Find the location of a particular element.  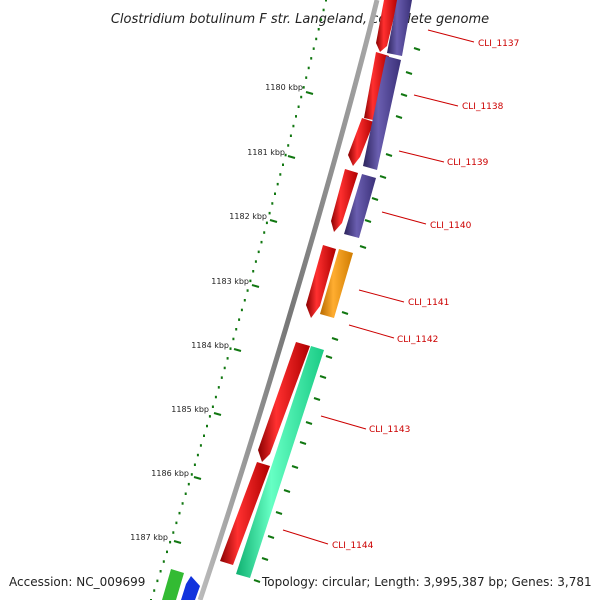

accession-label: Accession: NC_009699 is located at coordinates (77, 582).